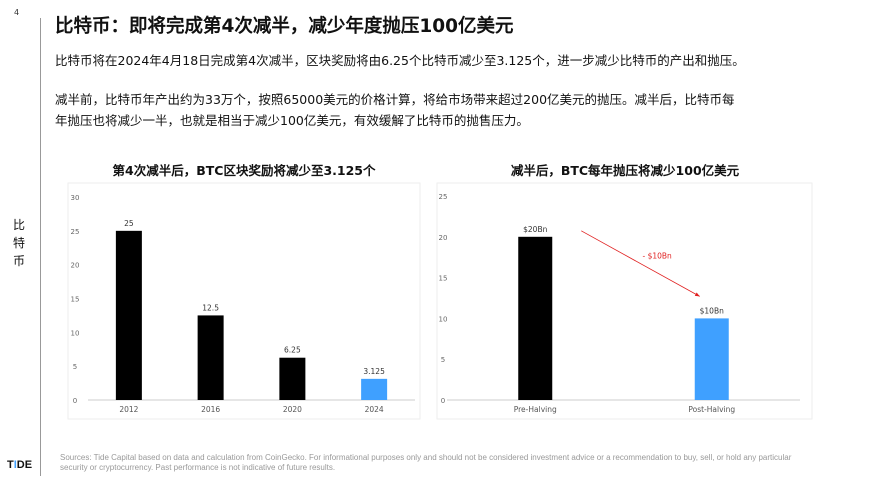 This screenshot has width=875, height=491. What do you see at coordinates (712, 310) in the screenshot?
I see `data-label: $10Bn` at bounding box center [712, 310].